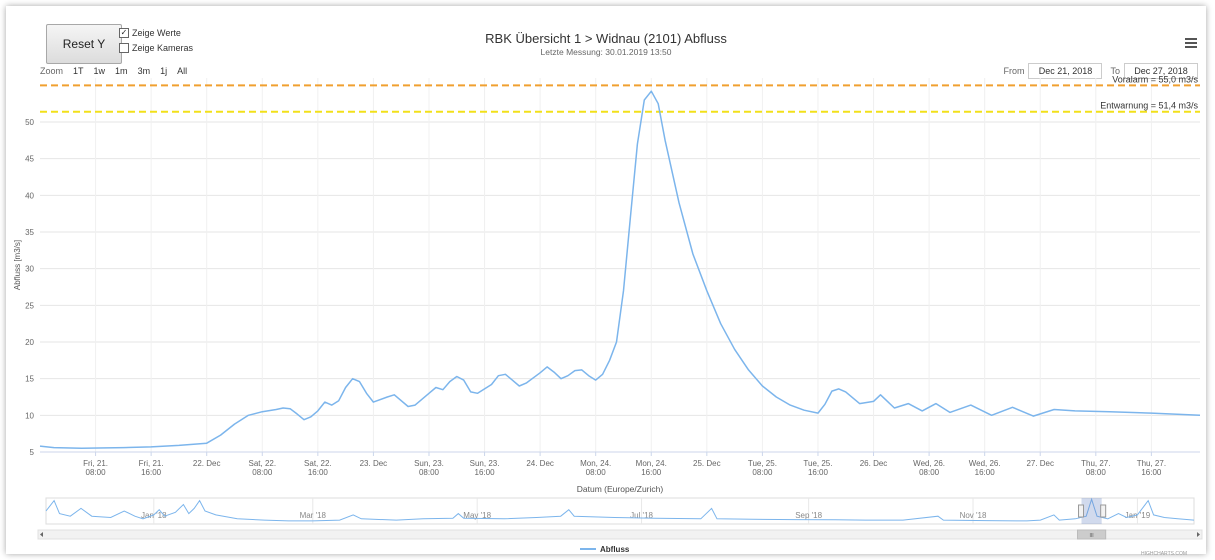 The width and height of the screenshot is (1215, 560). Describe the element at coordinates (29, 269) in the screenshot. I see `y-tick-label: 30` at that location.